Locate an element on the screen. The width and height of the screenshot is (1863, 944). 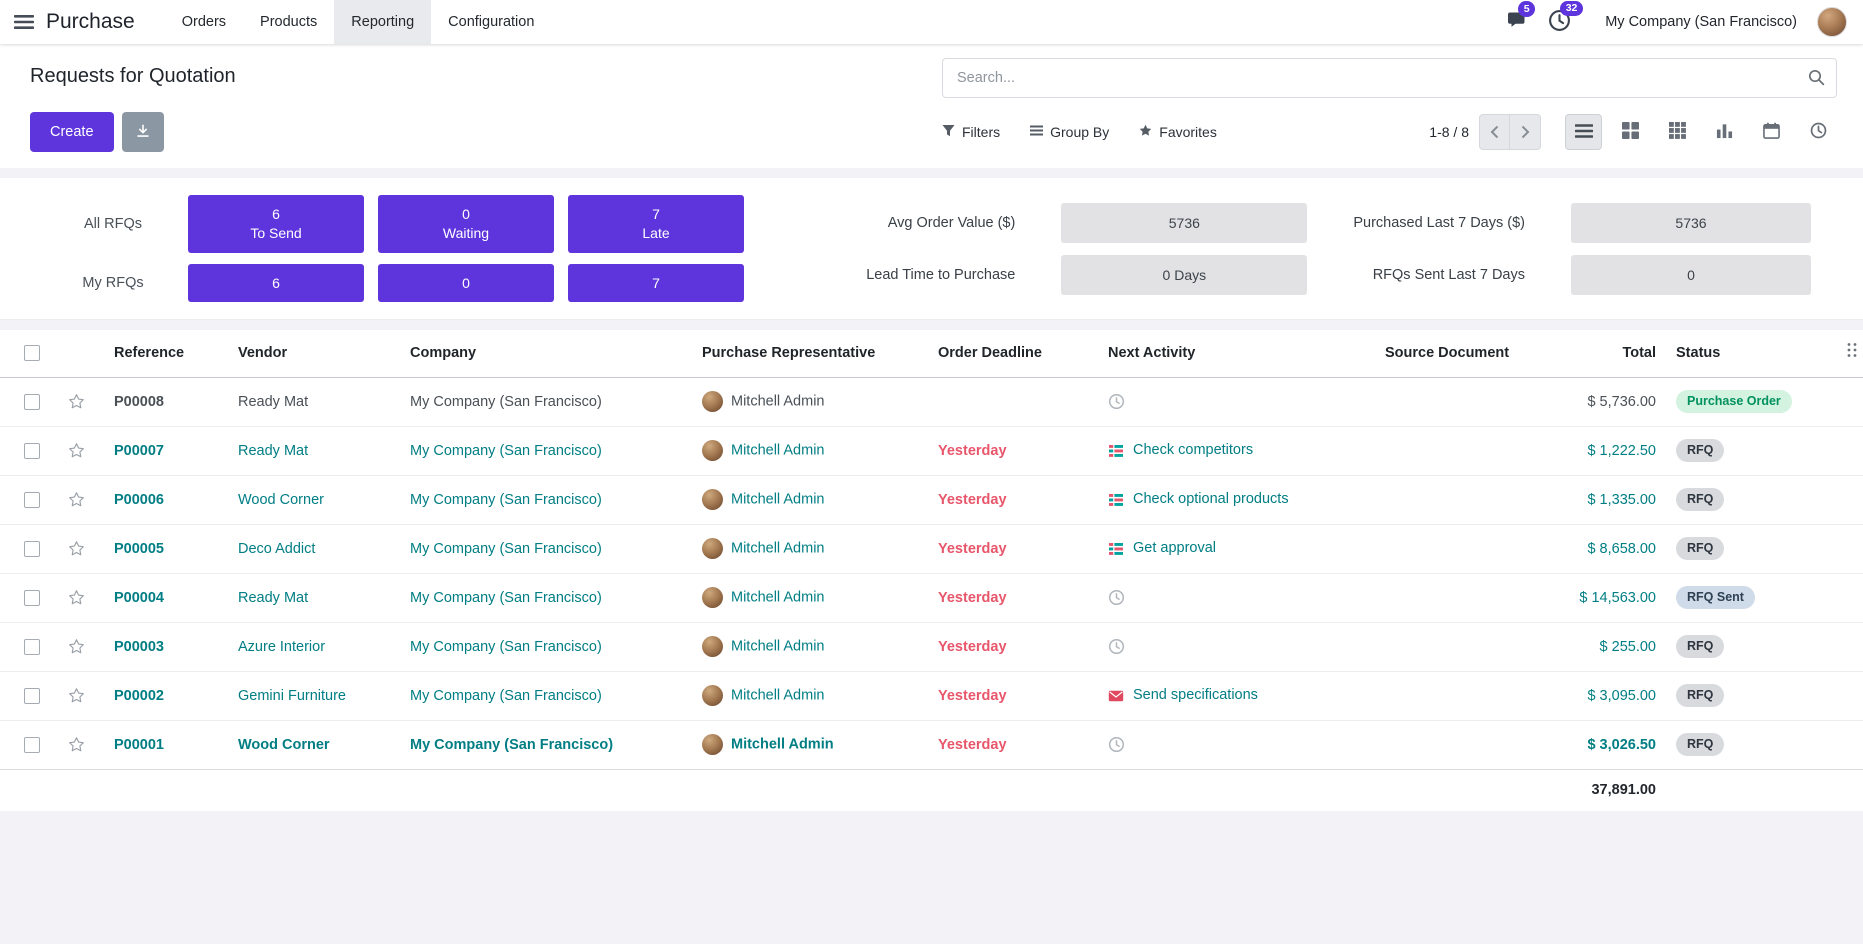
view-switcher-calendar is located at coordinates (1771, 132).